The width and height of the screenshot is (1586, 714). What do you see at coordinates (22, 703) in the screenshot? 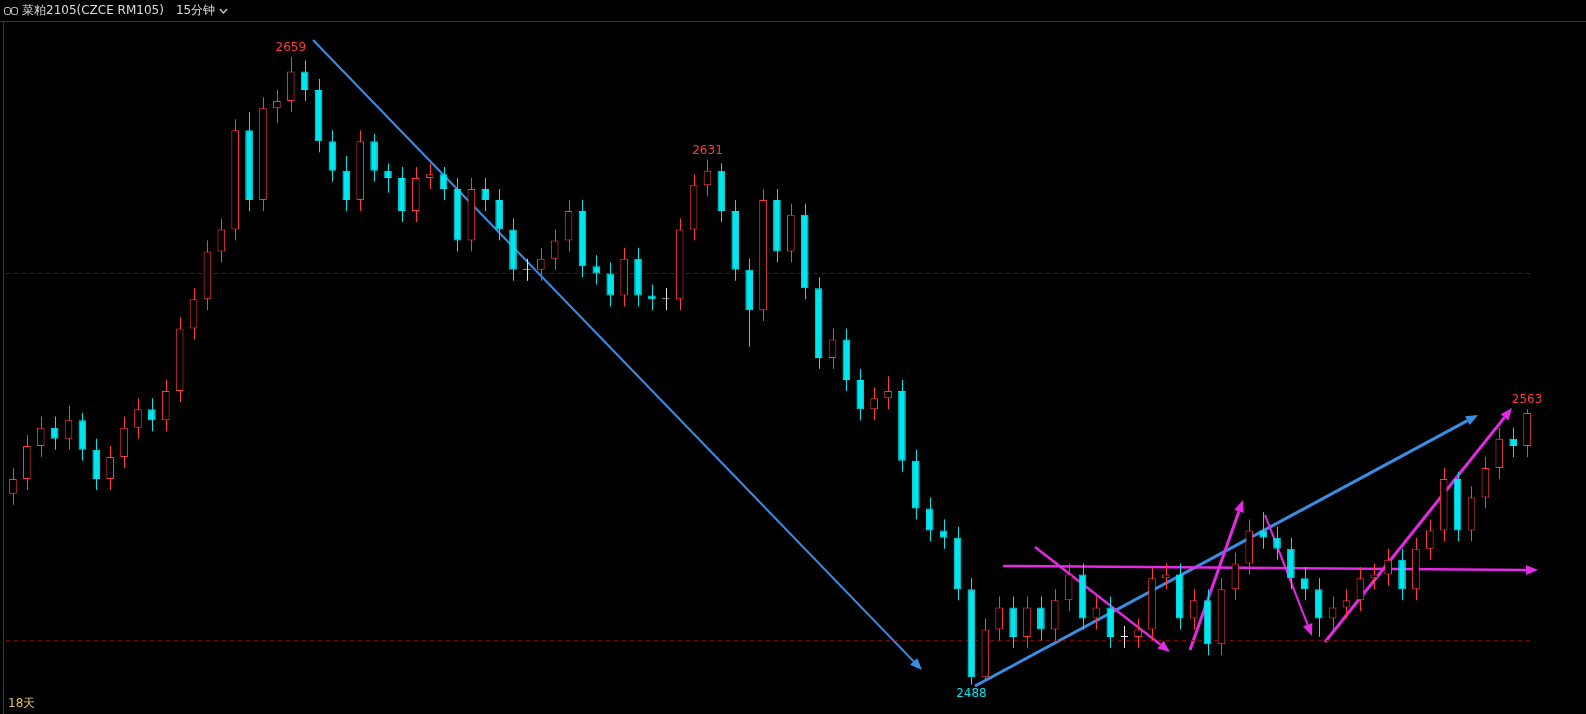
I see `text: 18天` at bounding box center [22, 703].